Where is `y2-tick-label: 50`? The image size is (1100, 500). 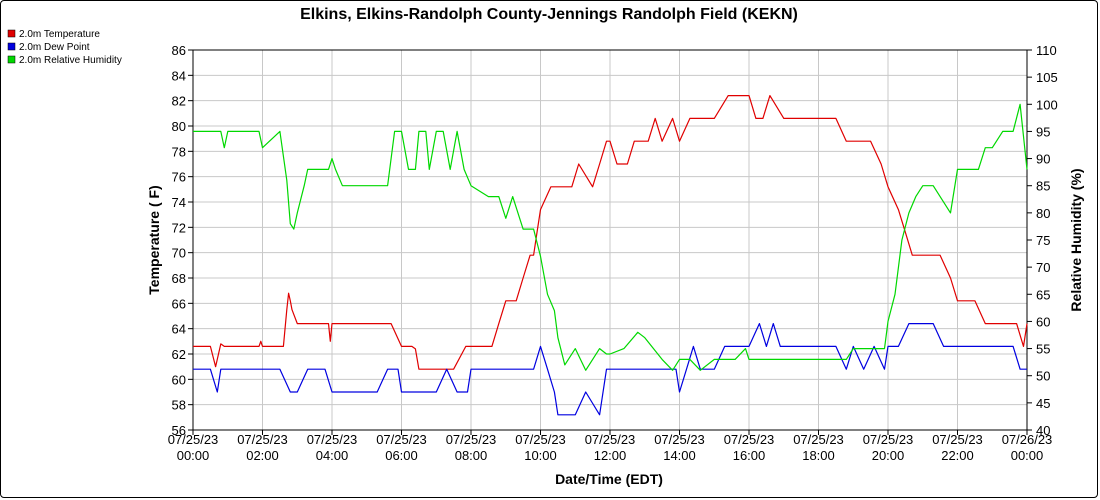 y2-tick-label: 50 is located at coordinates (1043, 376).